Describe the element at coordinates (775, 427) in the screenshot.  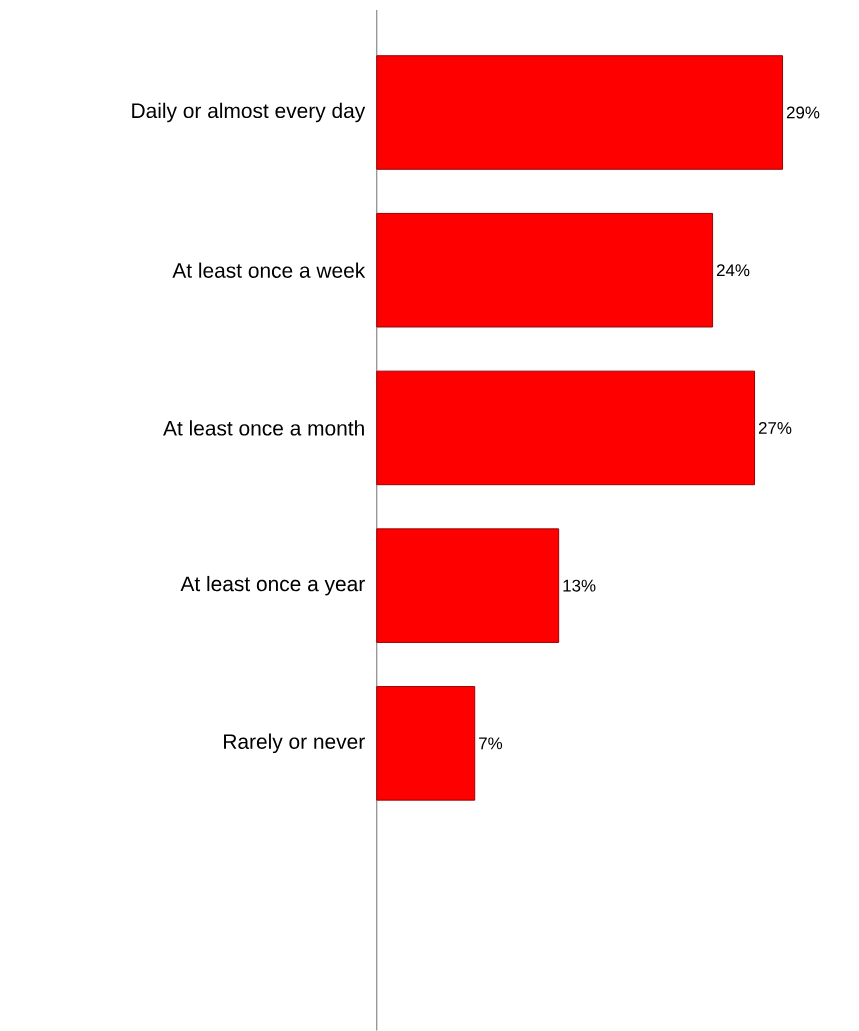
I see `data-label: 27%` at that location.